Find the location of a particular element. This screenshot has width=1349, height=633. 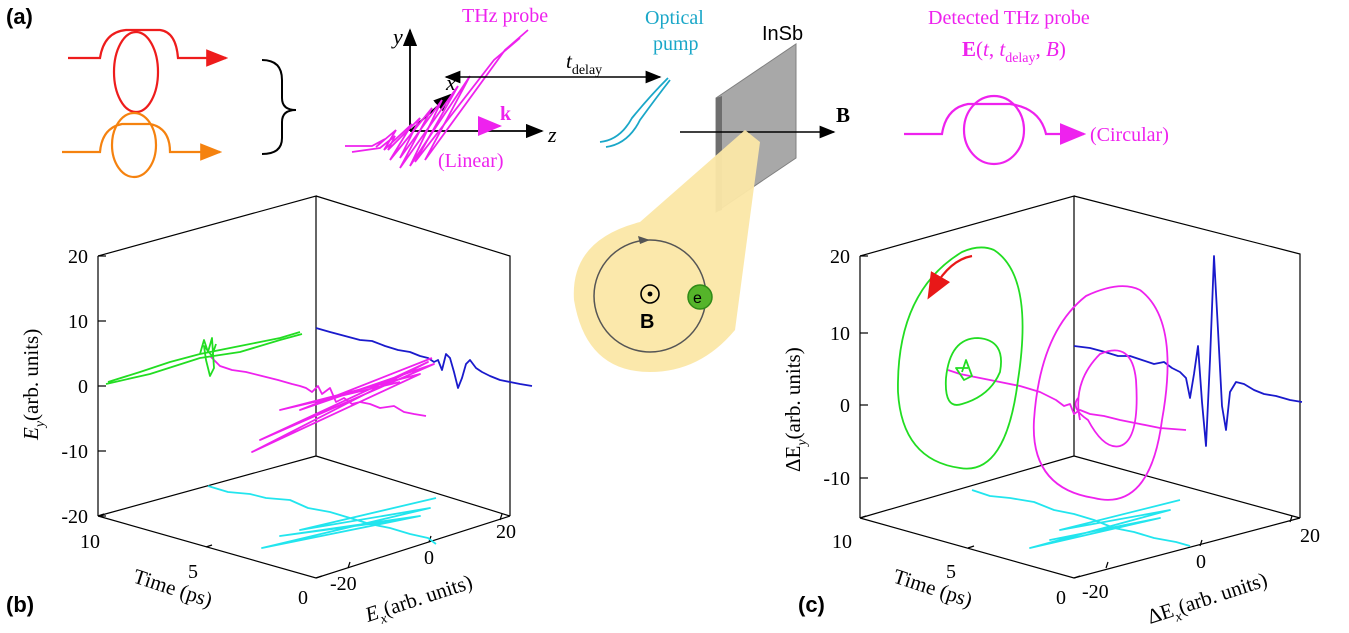

b-x-tick: 20 is located at coordinates (506, 532).